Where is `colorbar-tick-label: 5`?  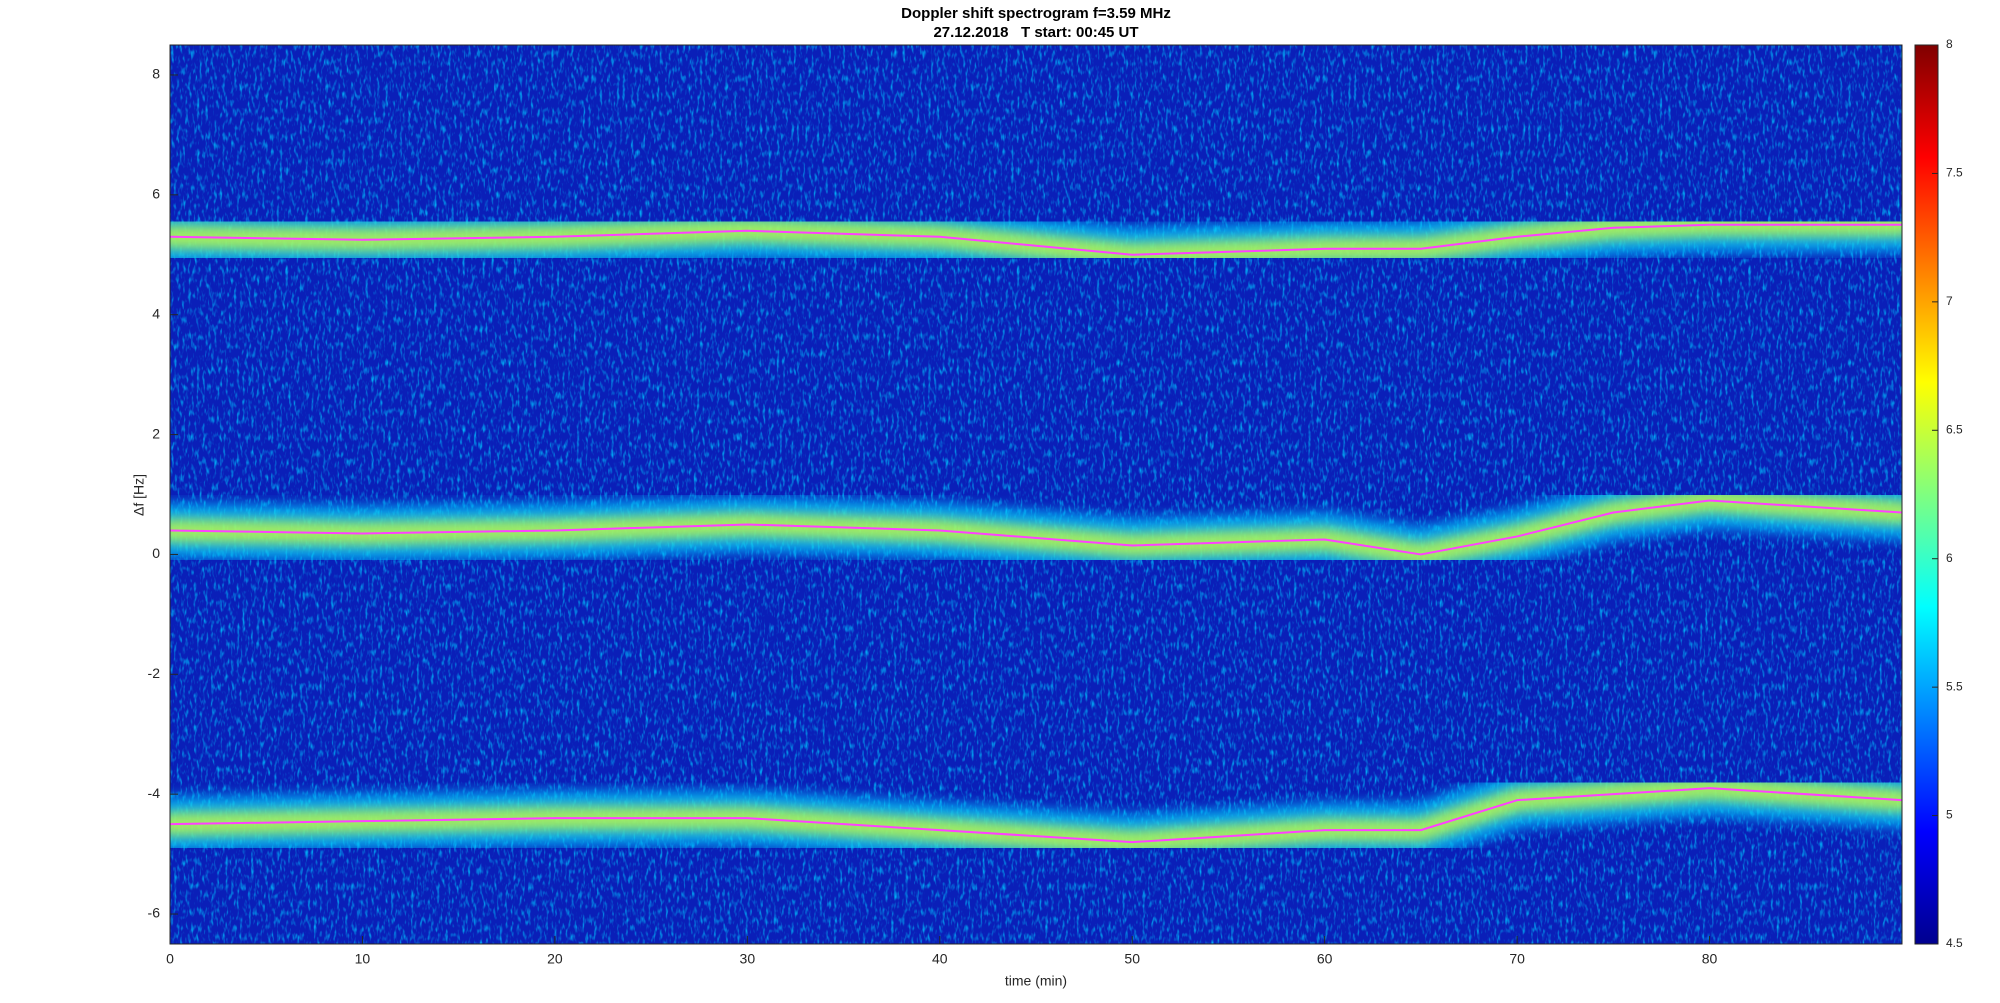 colorbar-tick-label: 5 is located at coordinates (1949, 815).